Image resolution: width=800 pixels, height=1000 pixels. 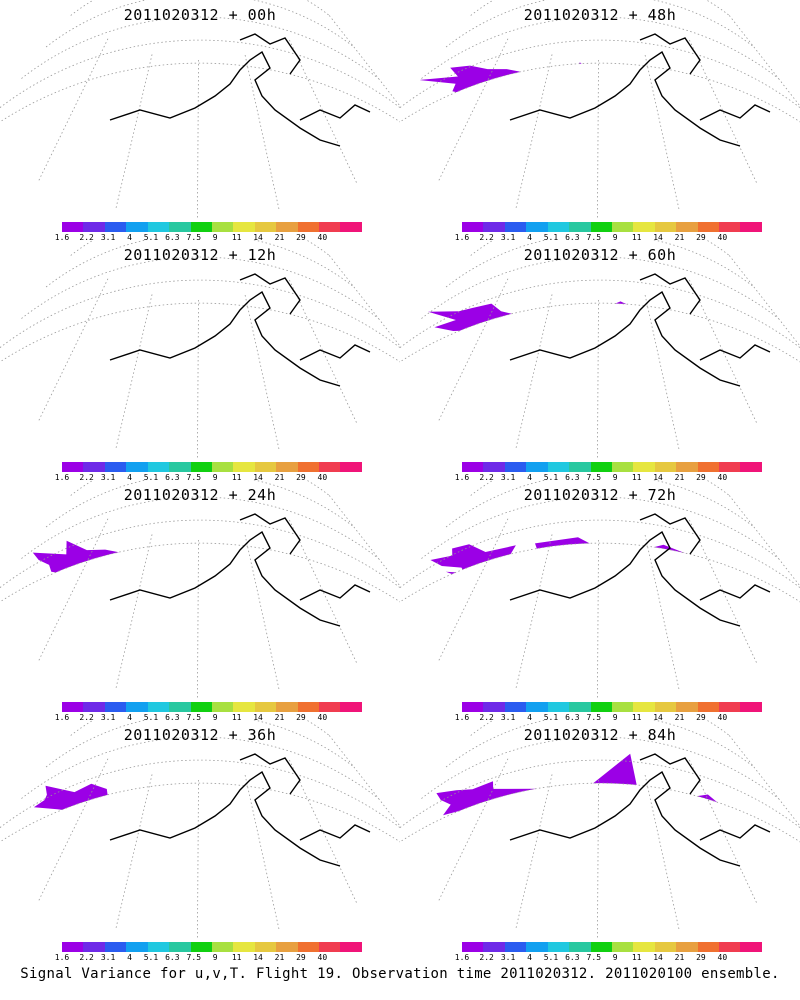 I want to click on panel-title: 2011020312 + 24h, so click(x=200, y=495).